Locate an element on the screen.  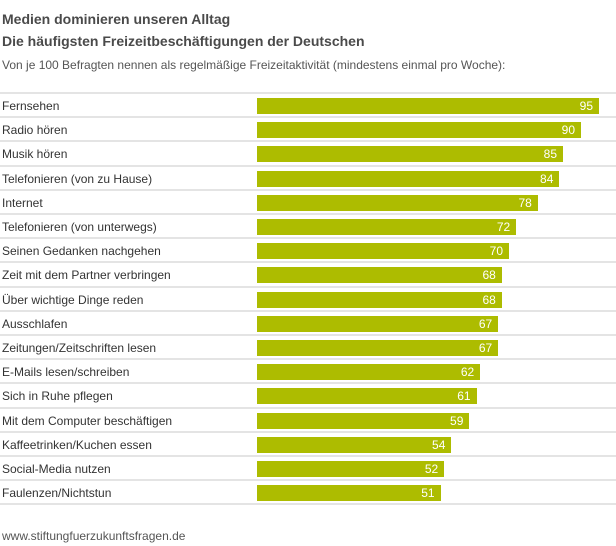
category-label: Musik hören is located at coordinates (35, 154).